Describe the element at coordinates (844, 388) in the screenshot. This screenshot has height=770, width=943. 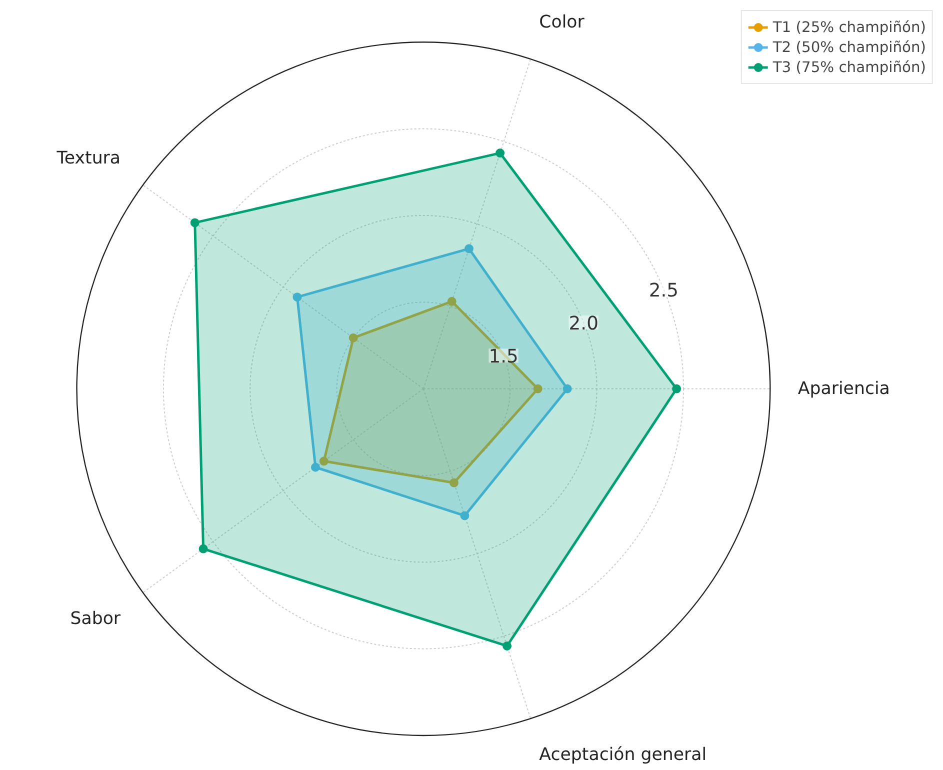
I see `spoke-label: Apariencia` at that location.